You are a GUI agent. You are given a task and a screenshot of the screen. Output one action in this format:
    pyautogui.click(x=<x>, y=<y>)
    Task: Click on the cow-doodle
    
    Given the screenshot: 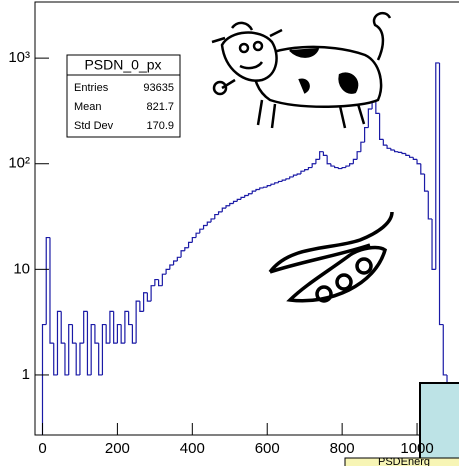 What is the action you would take?
    pyautogui.click(x=301, y=70)
    